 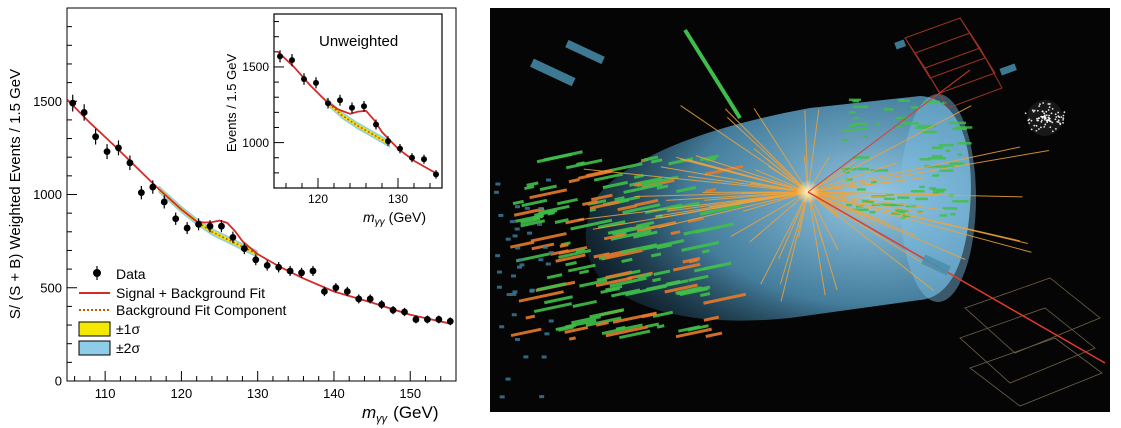 I want to click on x-tick-label: 110, so click(x=105, y=393).